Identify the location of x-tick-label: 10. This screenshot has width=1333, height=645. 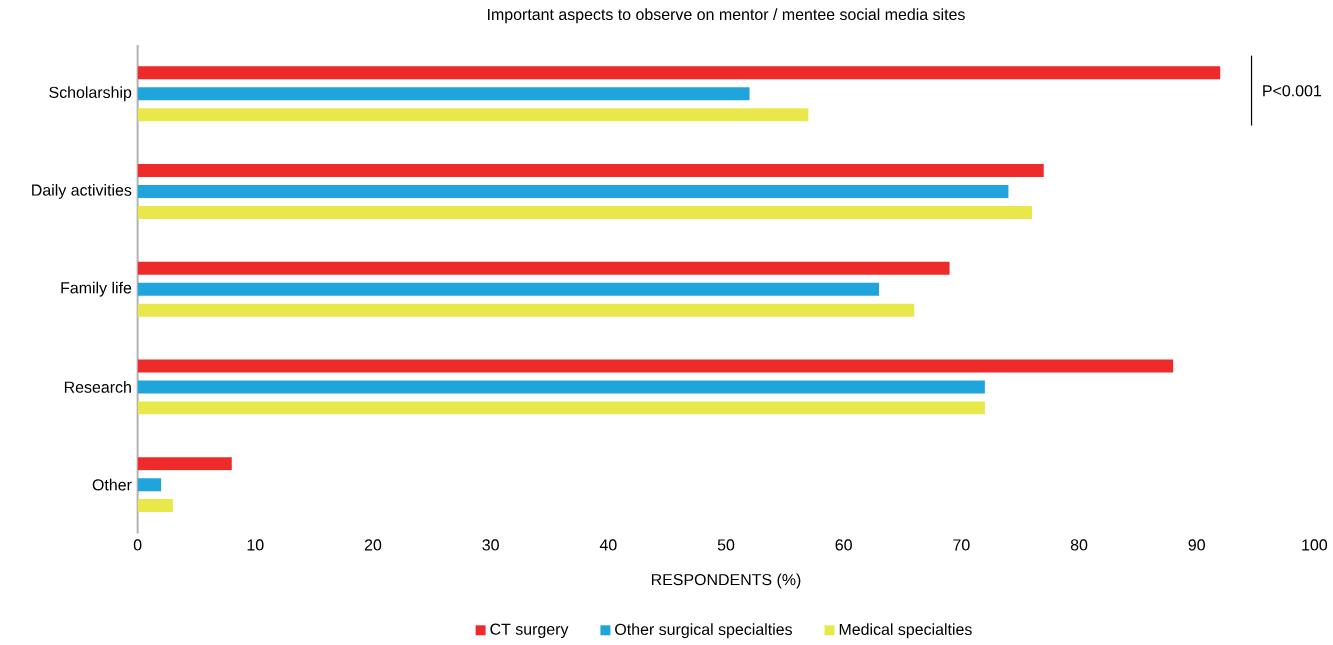
(255, 545).